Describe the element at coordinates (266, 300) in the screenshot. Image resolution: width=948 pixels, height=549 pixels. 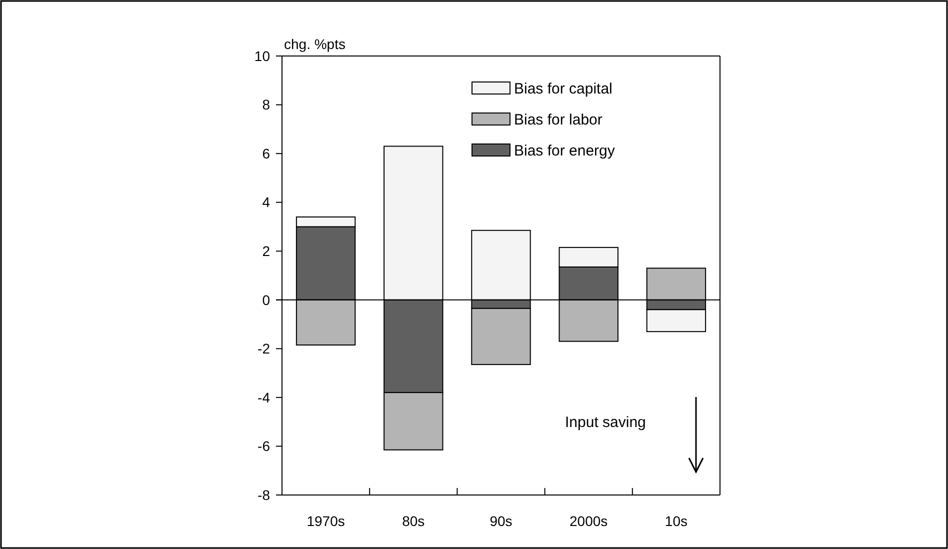
I see `y-tick-label: 0` at that location.